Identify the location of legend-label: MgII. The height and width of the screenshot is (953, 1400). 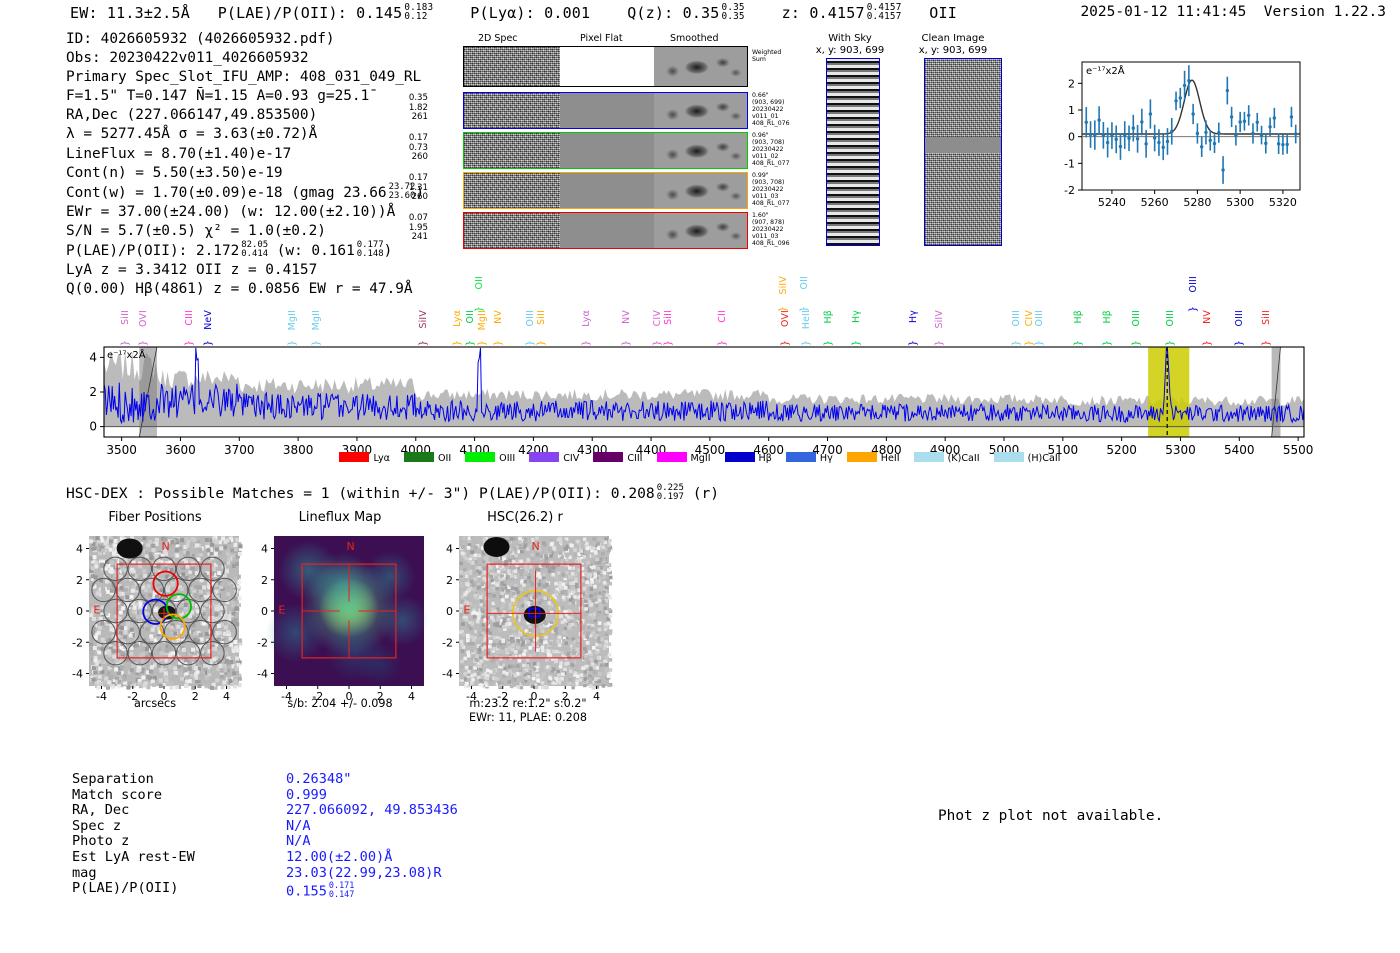
(700, 458).